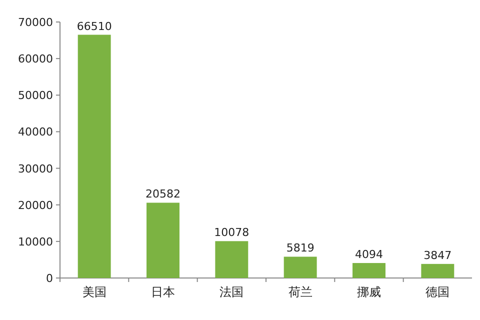 The width and height of the screenshot is (480, 320). Describe the element at coordinates (94, 26) in the screenshot. I see `data-label: 66510` at that location.